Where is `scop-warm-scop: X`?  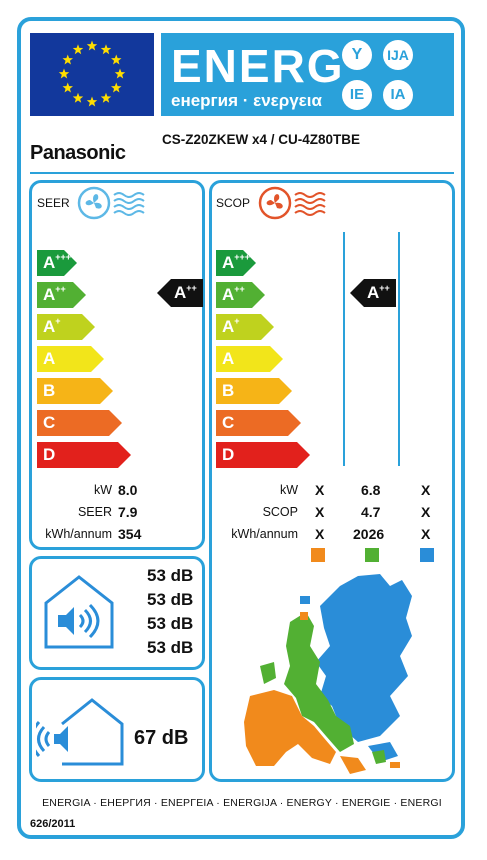 scop-warm-scop: X is located at coordinates (320, 512).